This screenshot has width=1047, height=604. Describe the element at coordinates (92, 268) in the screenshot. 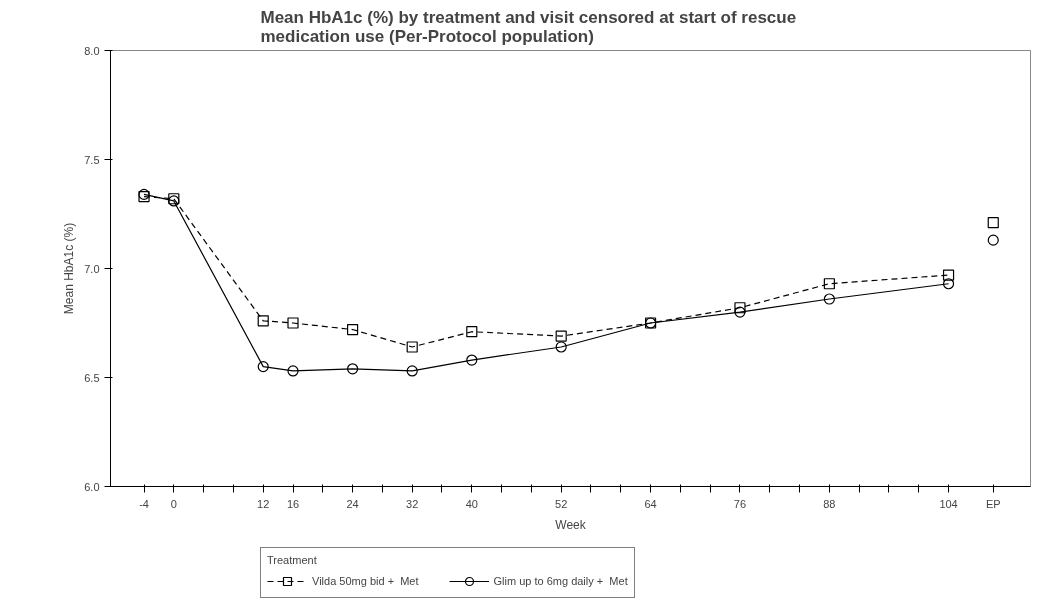

I see `y-tick-label: 7.0` at that location.